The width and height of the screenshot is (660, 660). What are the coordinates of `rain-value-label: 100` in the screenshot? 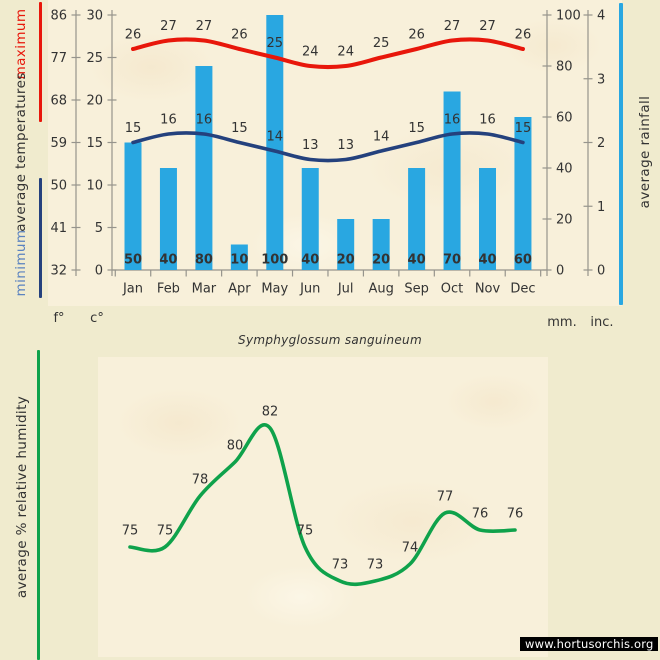 It's located at (274, 260).